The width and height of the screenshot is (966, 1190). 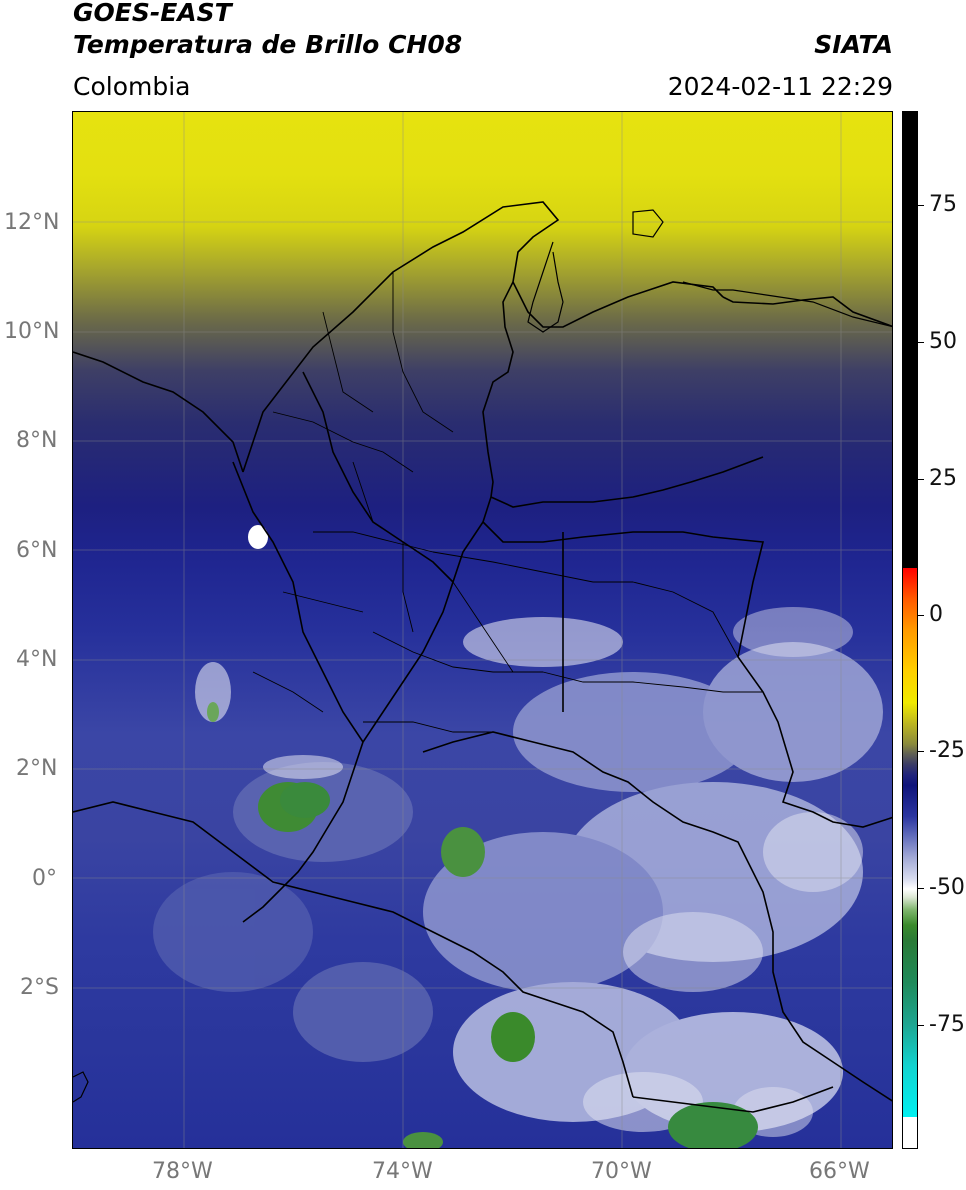 I want to click on brand-label: SIATA, so click(x=853, y=44).